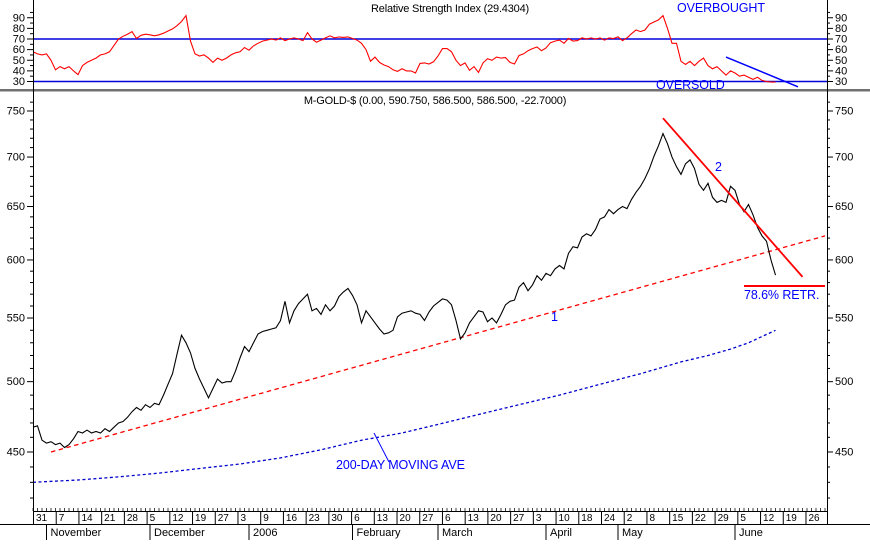 Image resolution: width=870 pixels, height=550 pixels. What do you see at coordinates (404, 48) in the screenshot?
I see `rsi-line` at bounding box center [404, 48].